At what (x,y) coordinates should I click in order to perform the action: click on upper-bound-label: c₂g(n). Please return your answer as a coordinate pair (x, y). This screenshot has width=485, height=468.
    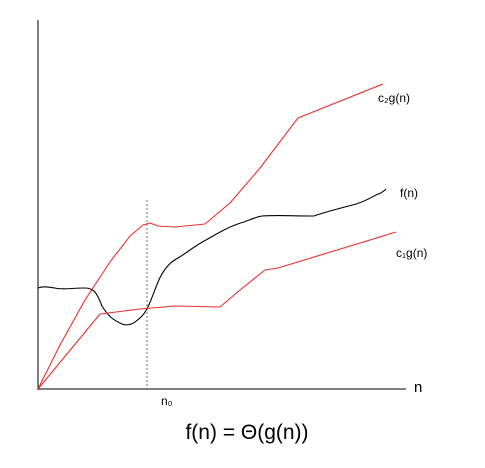
    Looking at the image, I should click on (394, 98).